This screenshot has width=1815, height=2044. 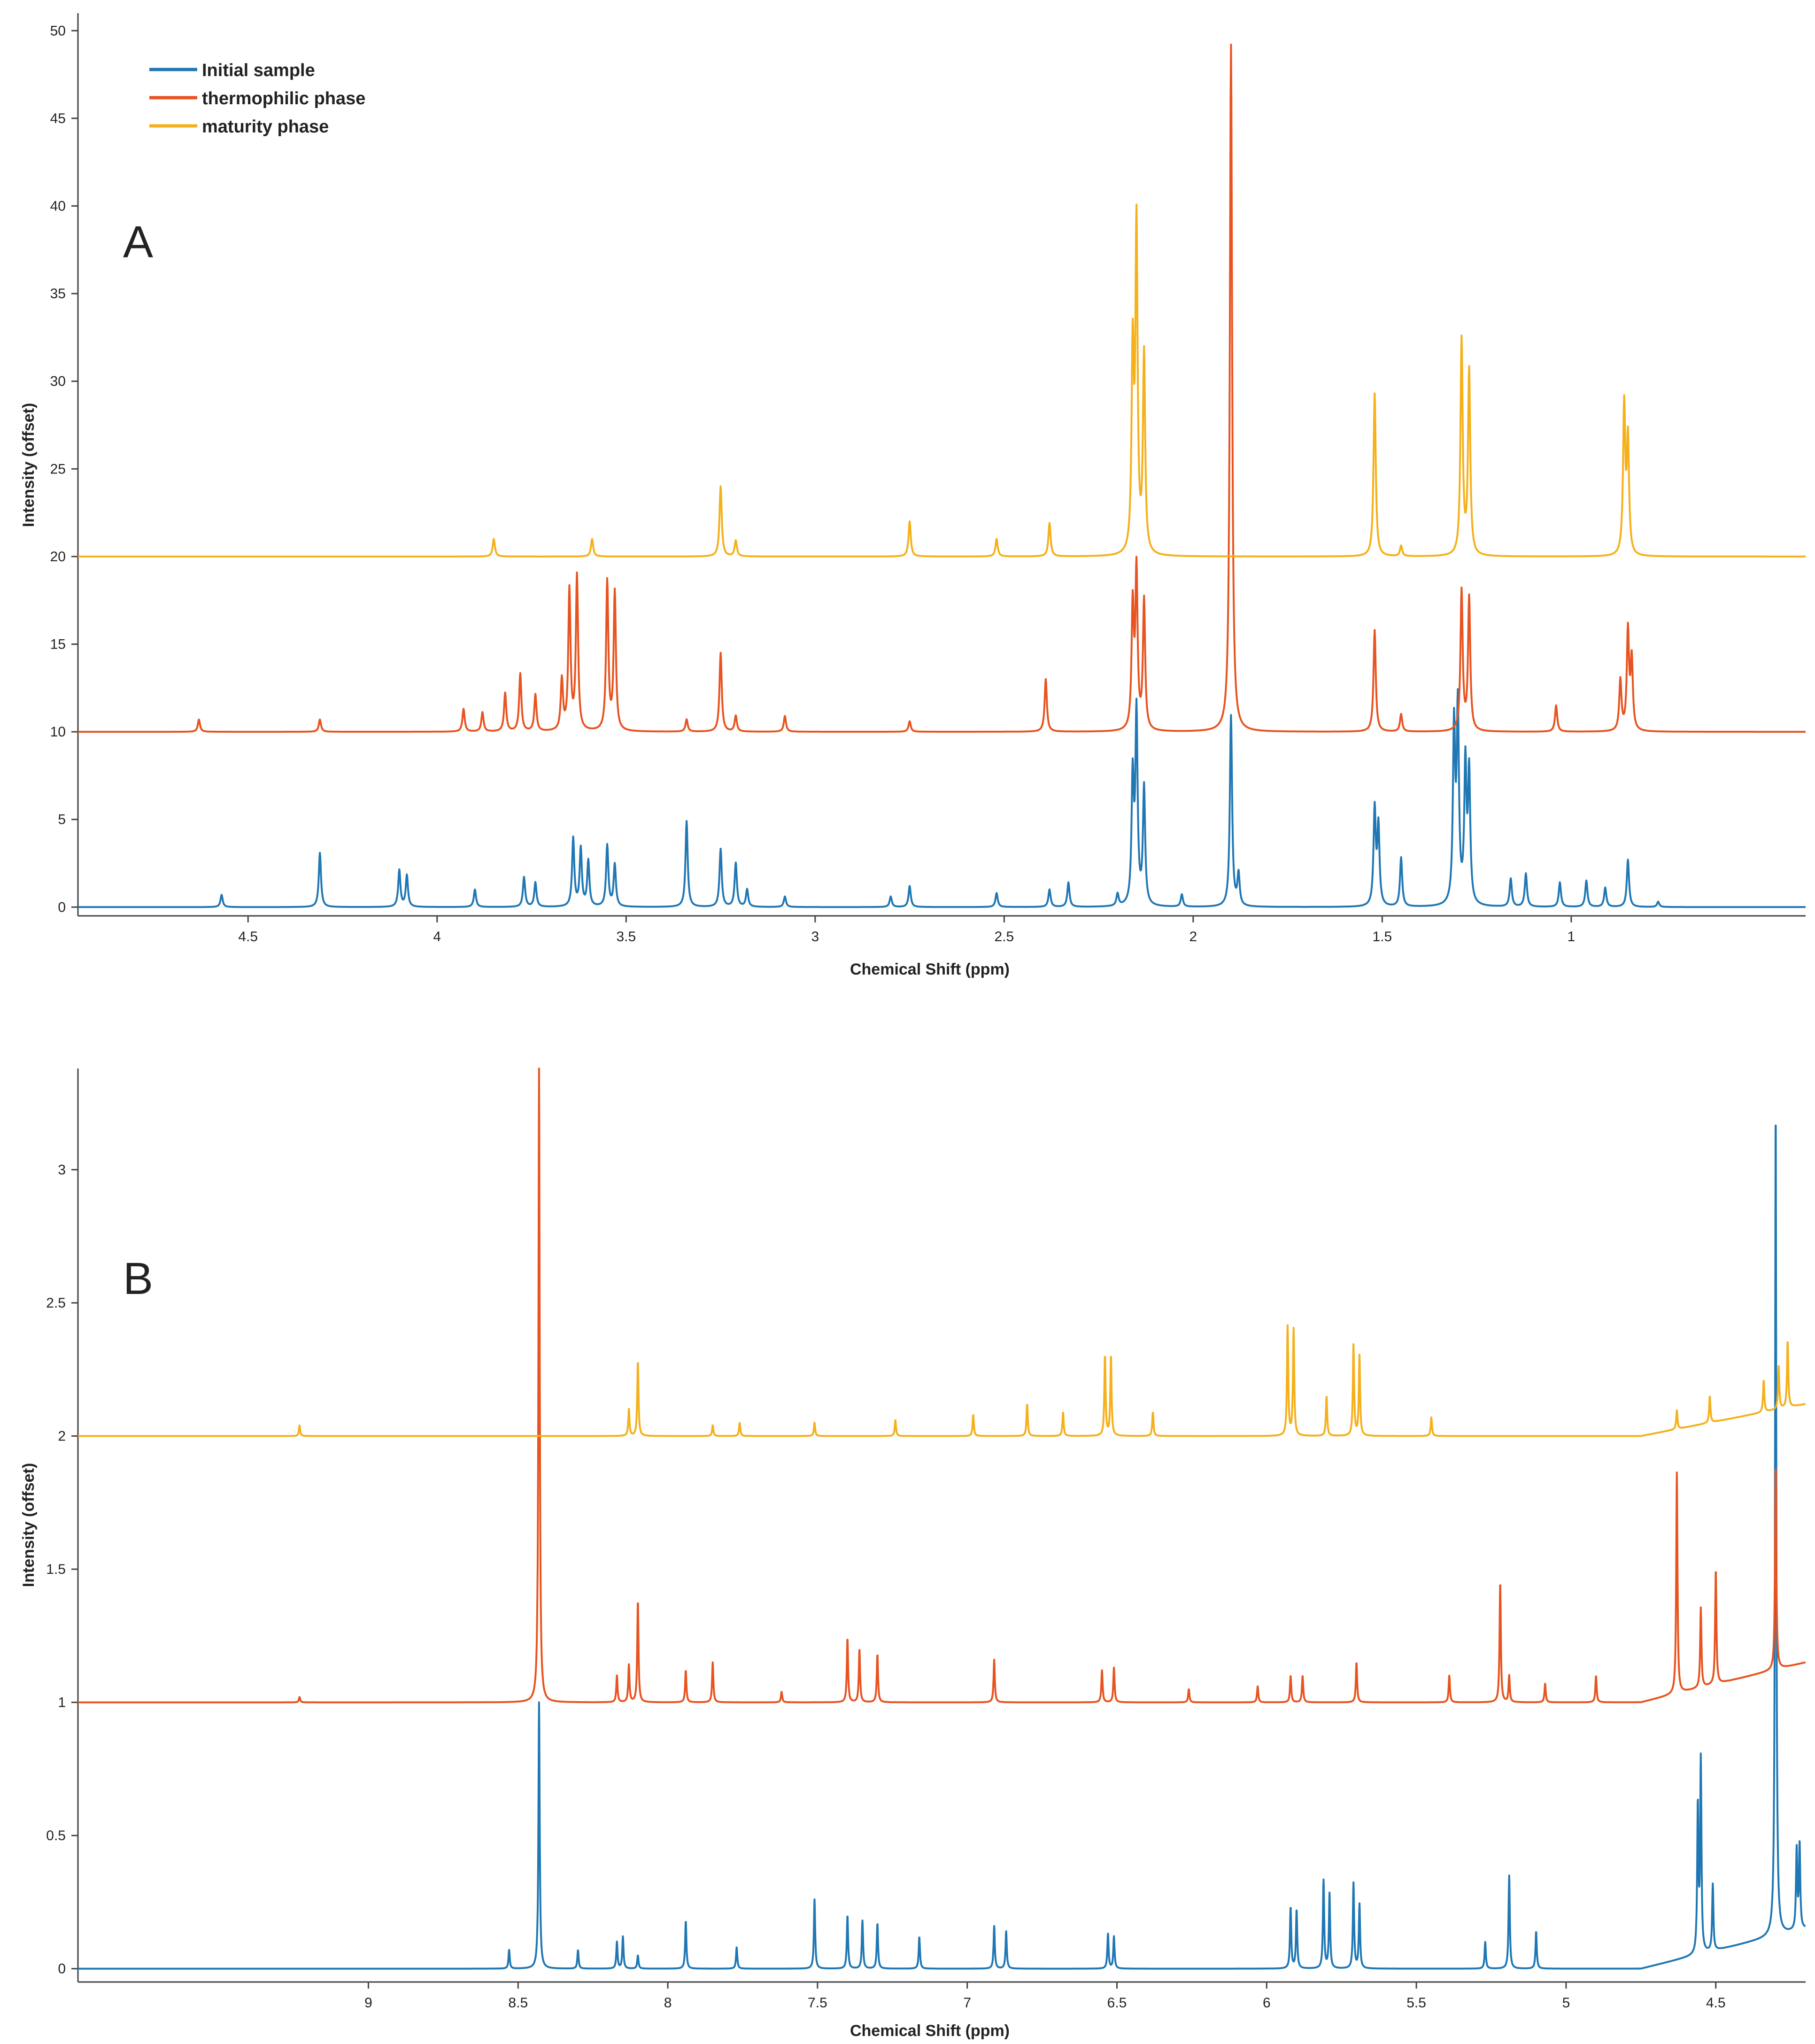 What do you see at coordinates (58, 557) in the screenshot?
I see `y-tick-label: 20` at bounding box center [58, 557].